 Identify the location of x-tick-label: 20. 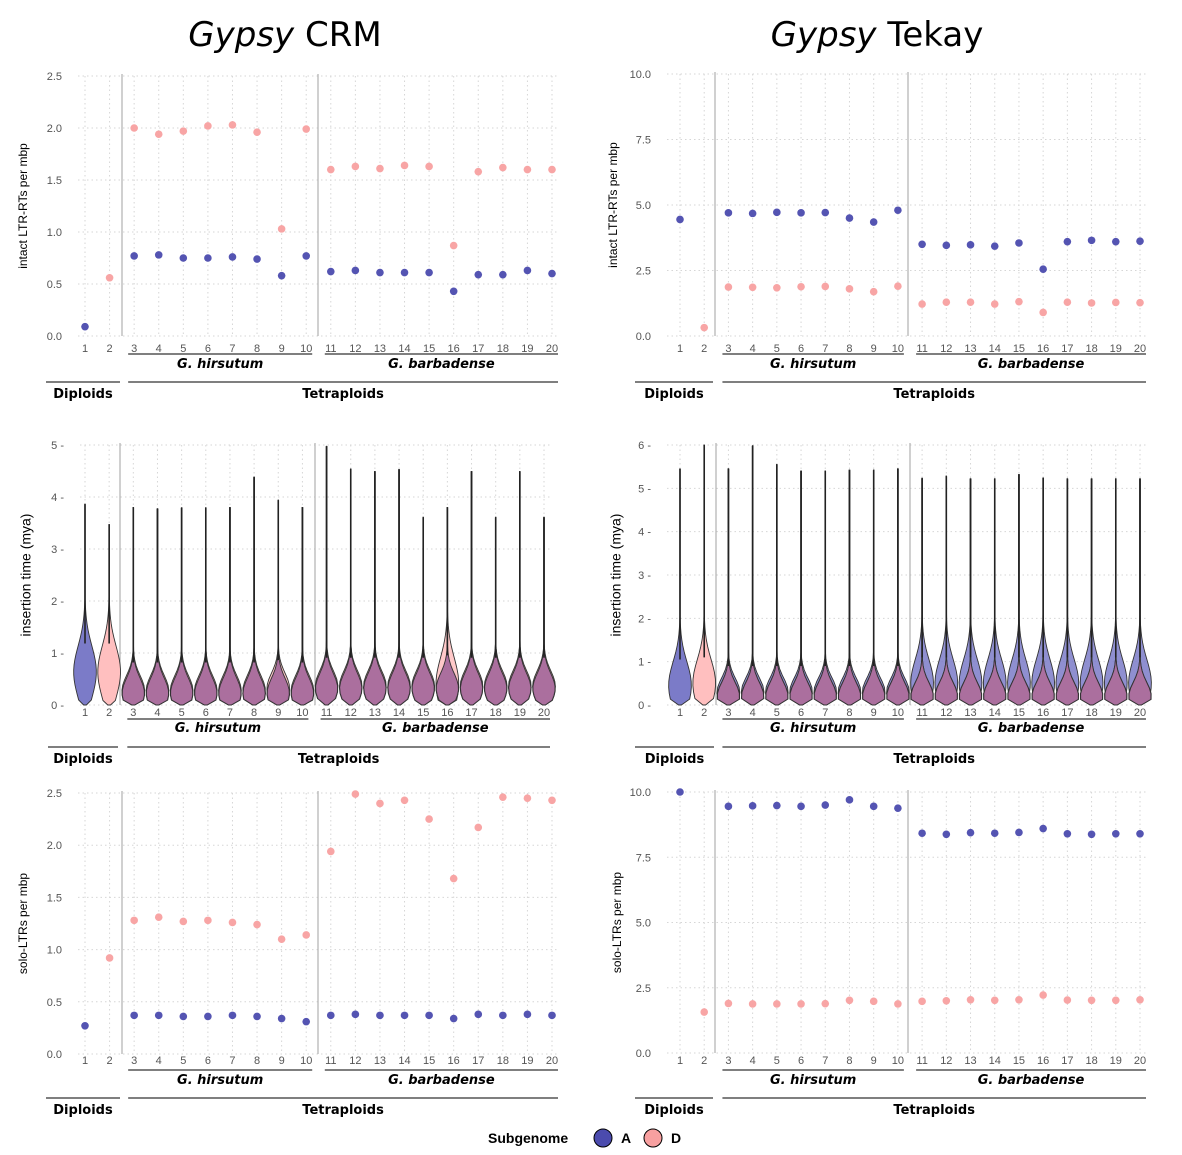
(552, 349).